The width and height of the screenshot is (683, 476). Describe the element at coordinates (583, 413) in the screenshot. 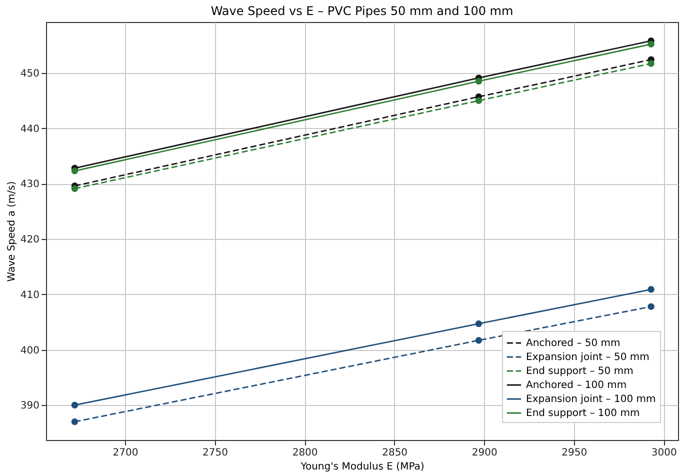

I see `legend-label: End support – 100 mm` at that location.